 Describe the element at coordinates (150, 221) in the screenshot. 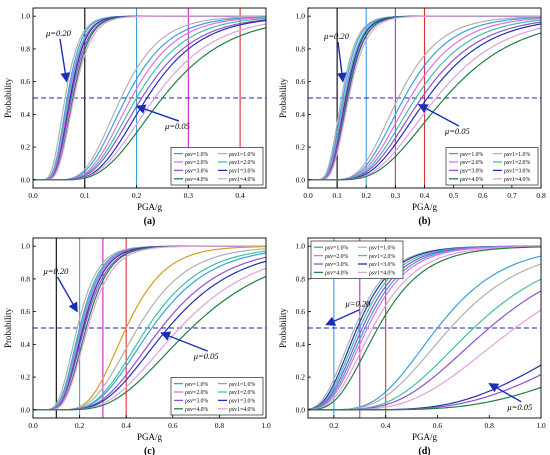

I see `panel-label: (a)` at that location.